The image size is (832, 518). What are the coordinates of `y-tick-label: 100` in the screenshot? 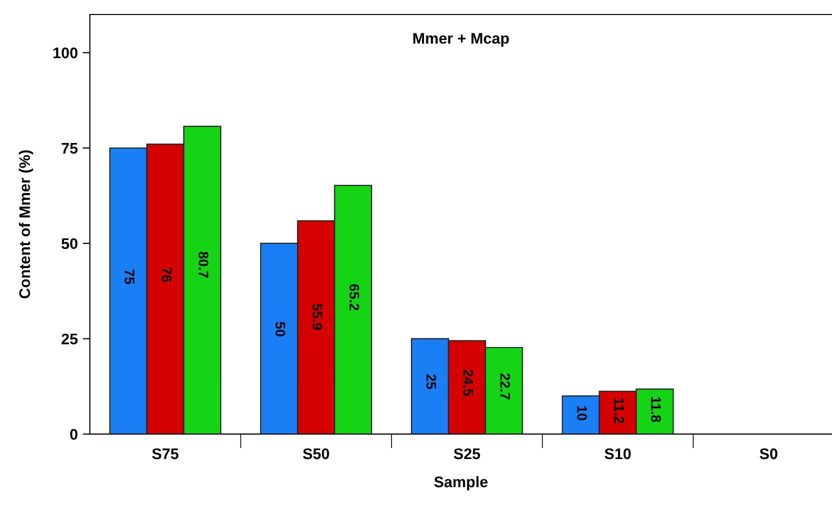 It's located at (66, 53).